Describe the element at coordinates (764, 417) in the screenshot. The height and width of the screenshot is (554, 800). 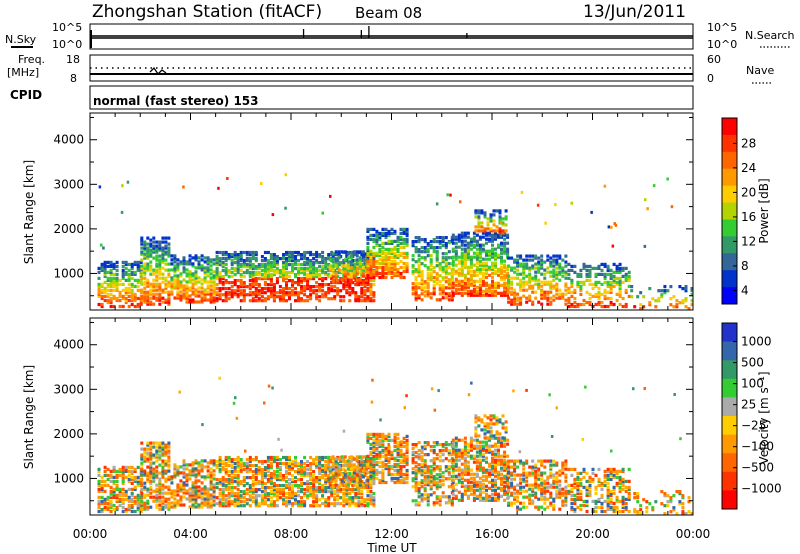
I see `velocity-colorbar-label: Velocity [m s⁻¹]` at that location.